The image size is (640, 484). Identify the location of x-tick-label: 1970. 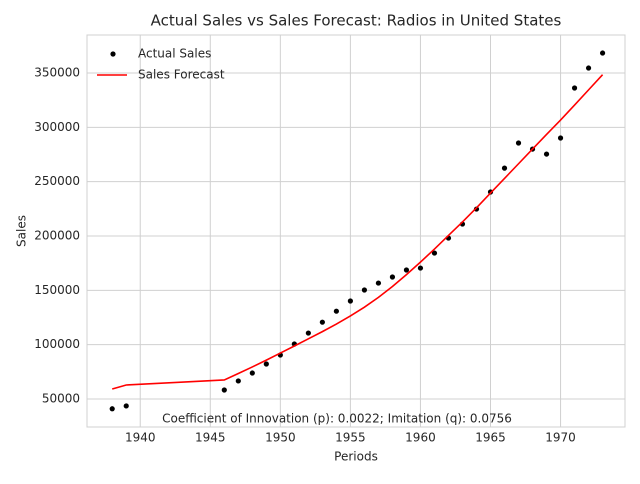
(560, 438).